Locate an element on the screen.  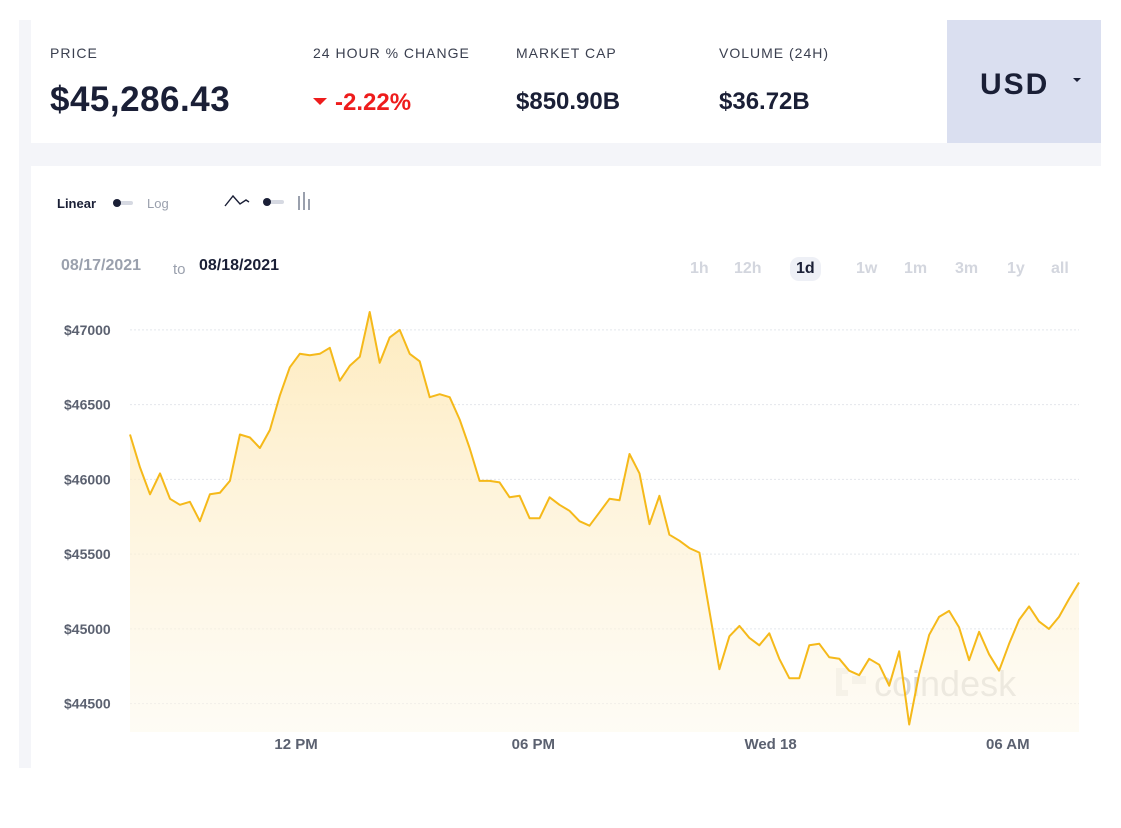
range-button-1w: 1w is located at coordinates (867, 268).